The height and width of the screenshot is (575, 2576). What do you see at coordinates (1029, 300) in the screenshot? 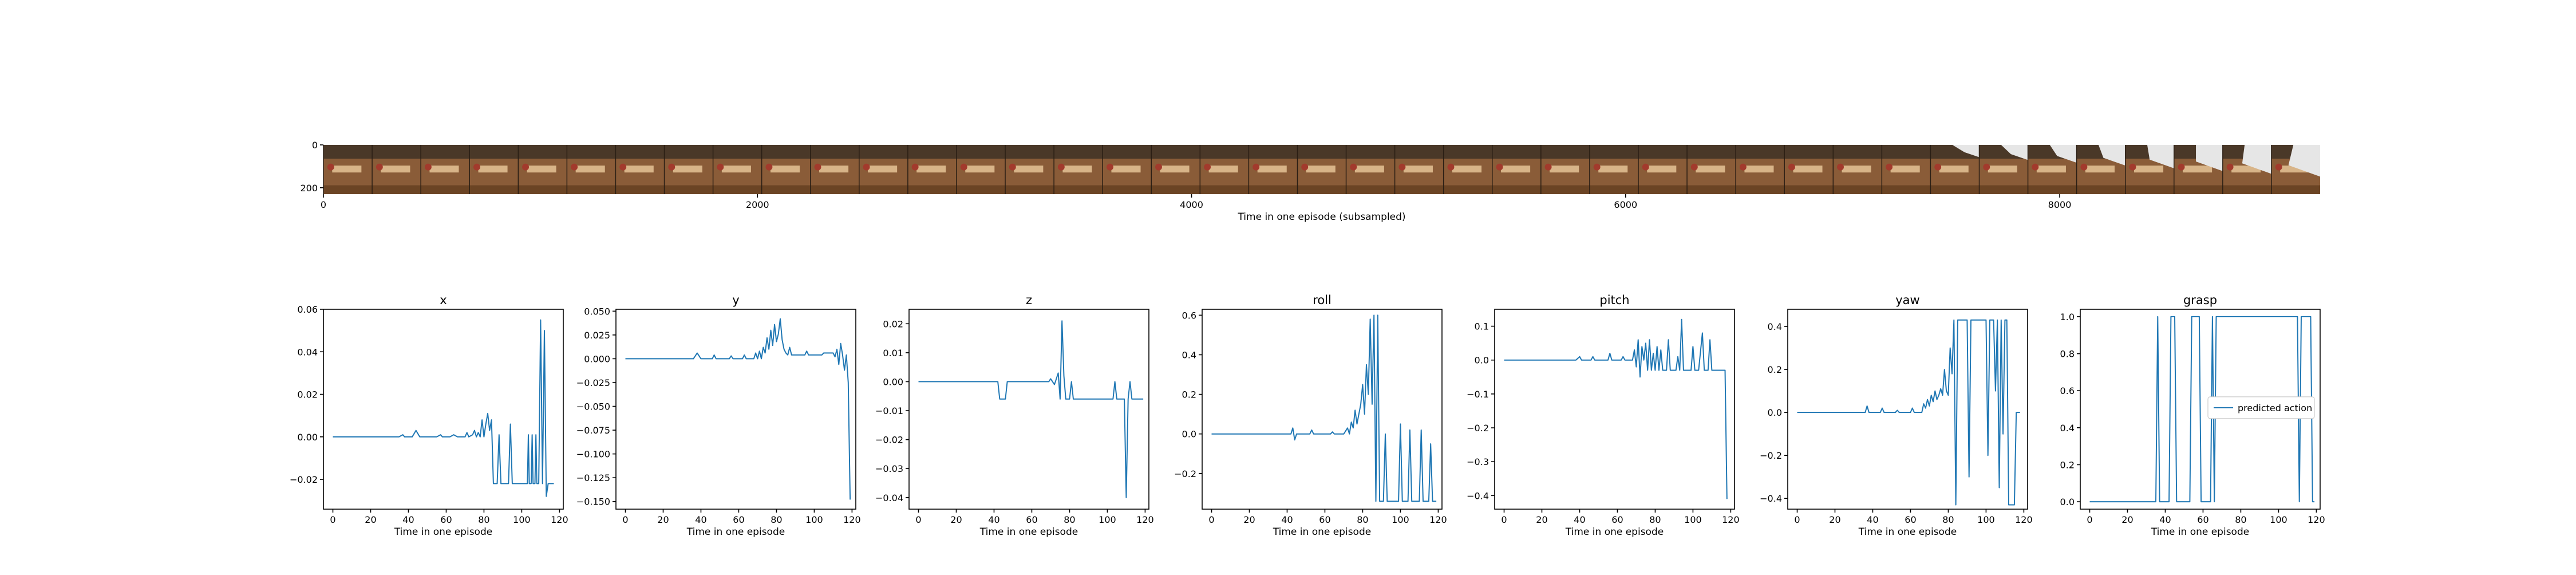
I see `subplot-title: z` at bounding box center [1029, 300].